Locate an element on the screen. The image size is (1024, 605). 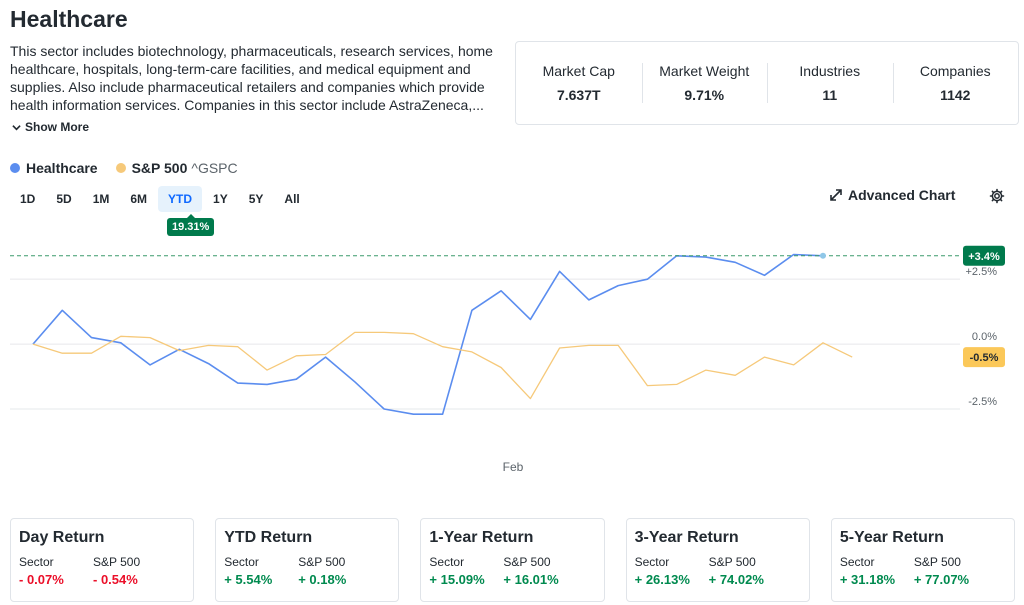
series-line-sp500 is located at coordinates (442, 365).